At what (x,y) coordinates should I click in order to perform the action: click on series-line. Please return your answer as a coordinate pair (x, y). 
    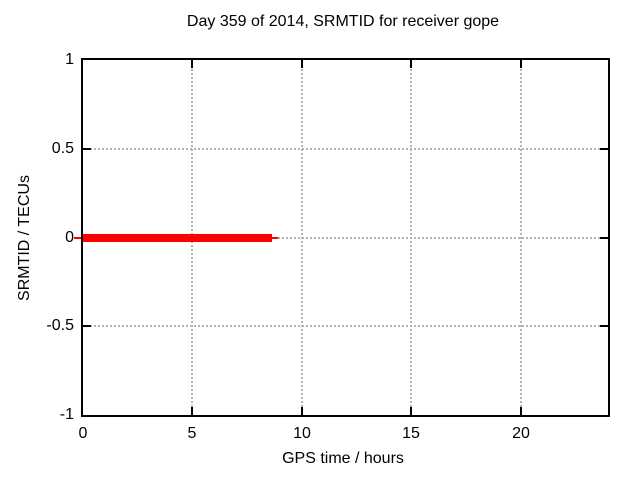
    Looking at the image, I should click on (177, 238).